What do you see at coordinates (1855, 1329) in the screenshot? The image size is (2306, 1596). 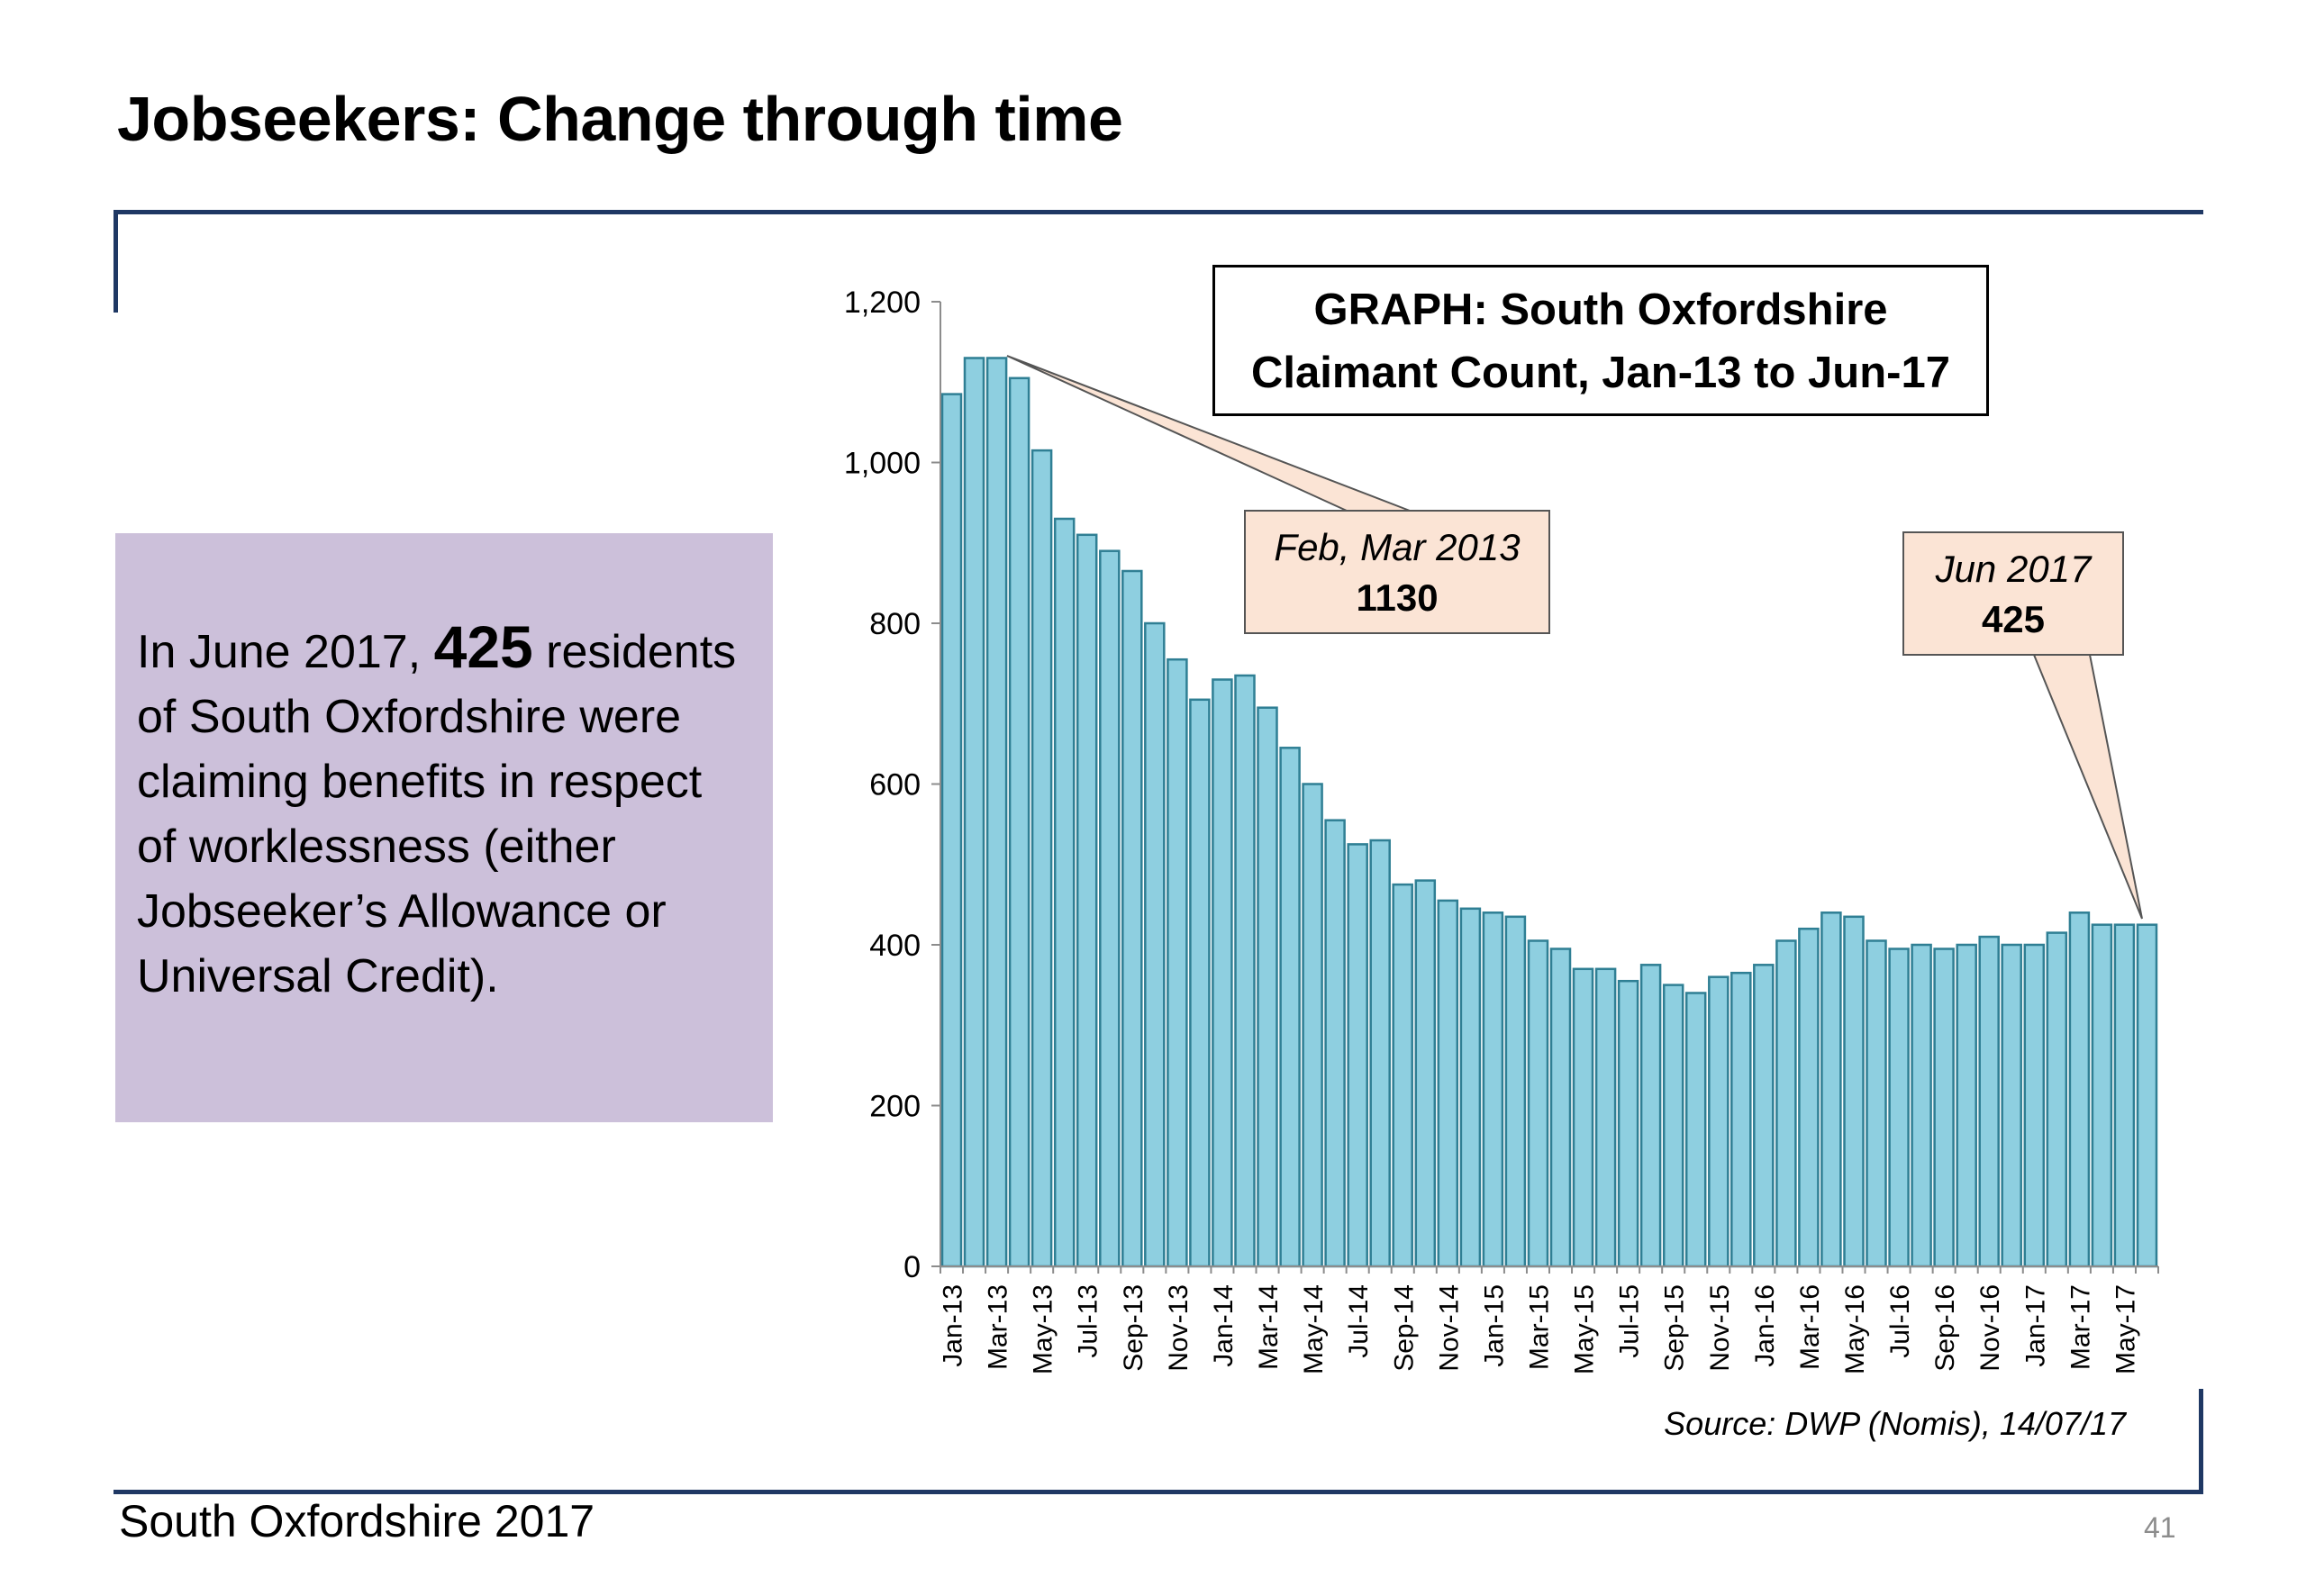 I see `x-tick-label-May-16: May-16` at bounding box center [1855, 1329].